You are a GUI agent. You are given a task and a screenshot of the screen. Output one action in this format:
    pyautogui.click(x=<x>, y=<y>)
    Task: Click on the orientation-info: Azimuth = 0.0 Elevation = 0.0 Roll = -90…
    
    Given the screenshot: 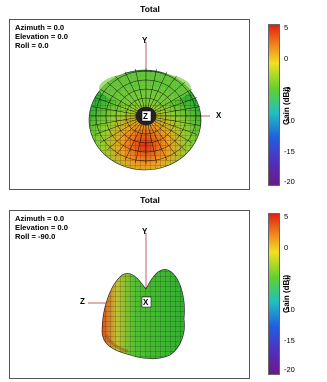 What is the action you would take?
    pyautogui.click(x=41, y=227)
    